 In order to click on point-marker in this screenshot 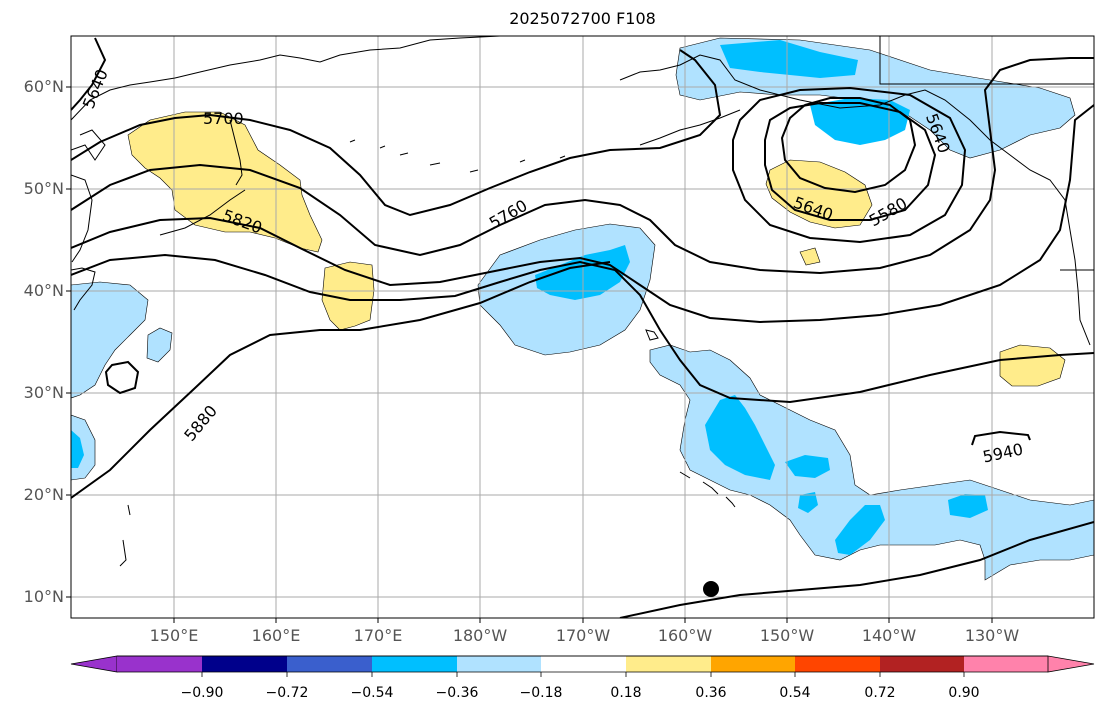, I will do `click(711, 589)`.